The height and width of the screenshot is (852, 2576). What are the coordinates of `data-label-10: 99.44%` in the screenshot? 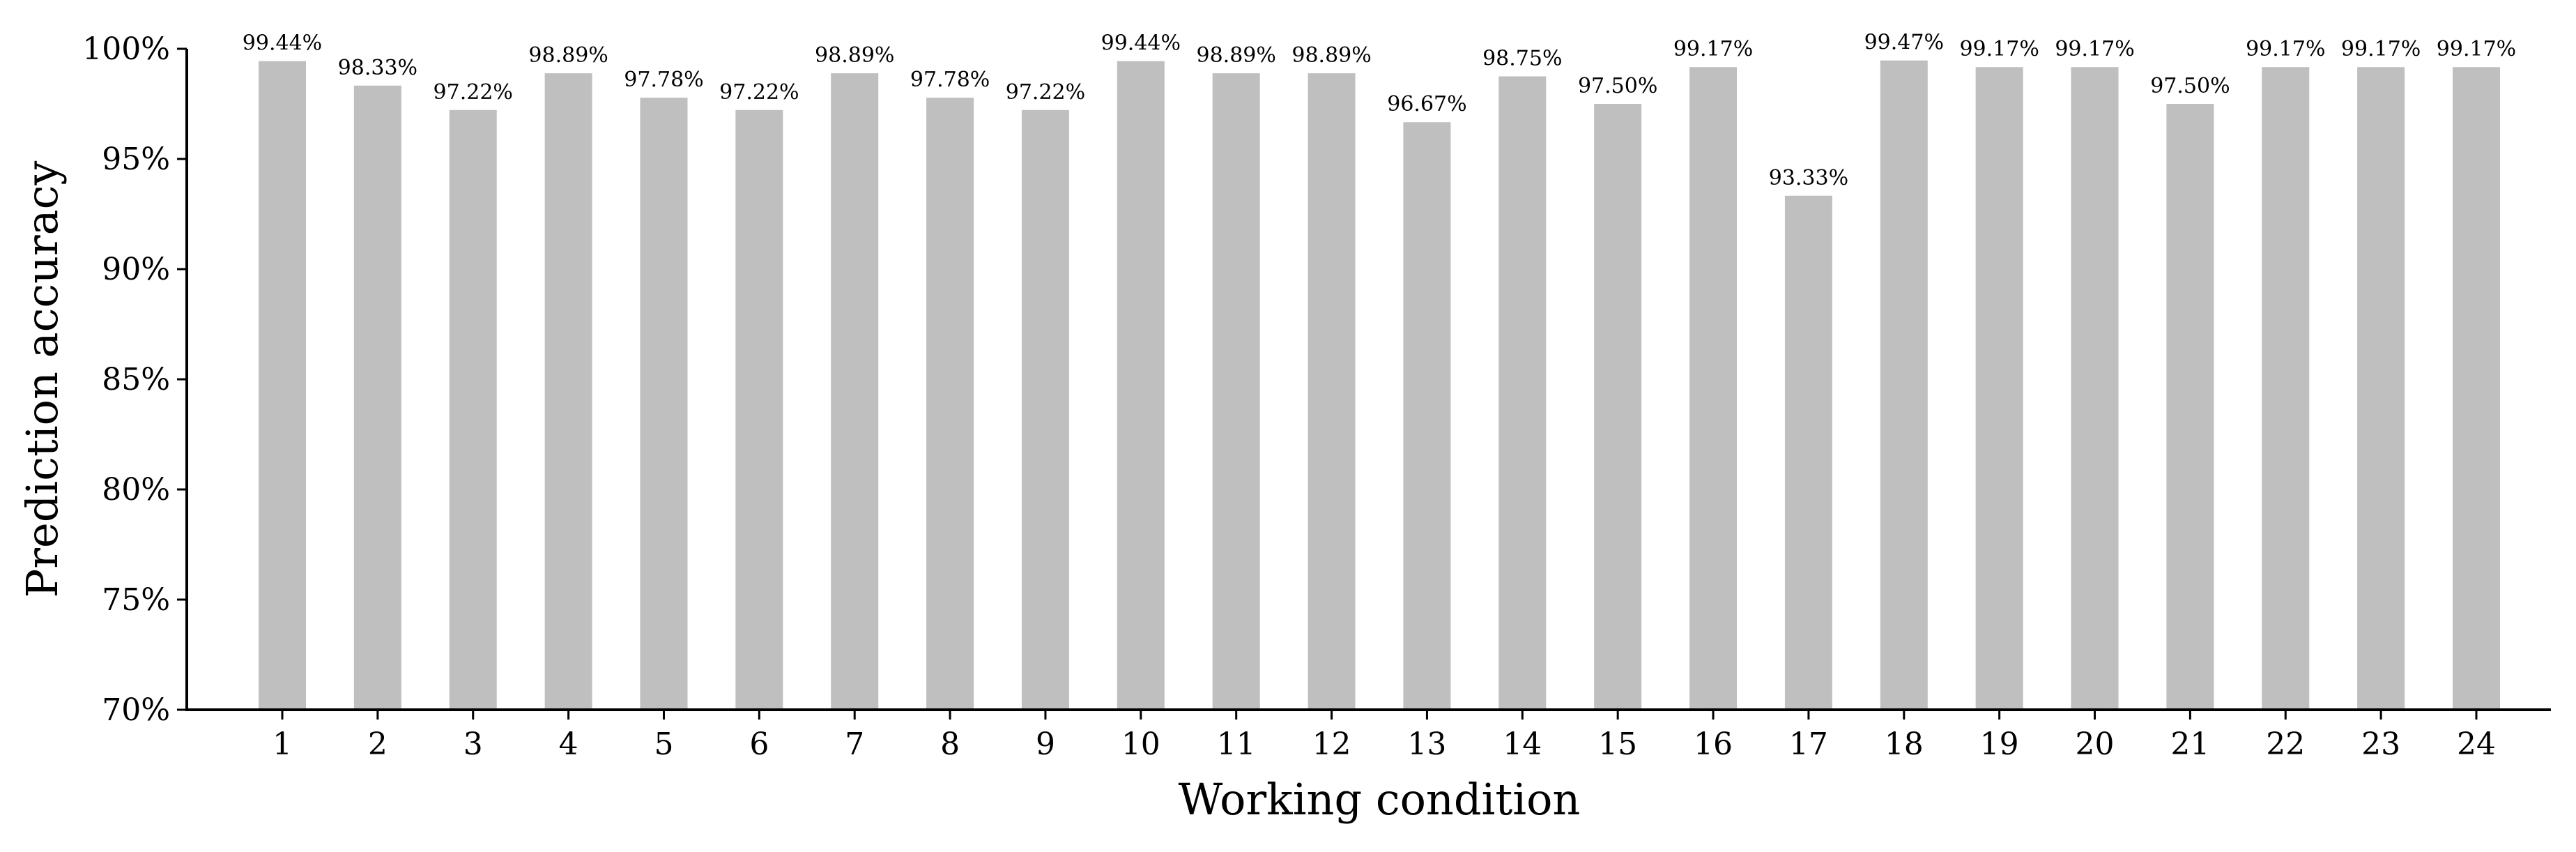 It's located at (1141, 43).